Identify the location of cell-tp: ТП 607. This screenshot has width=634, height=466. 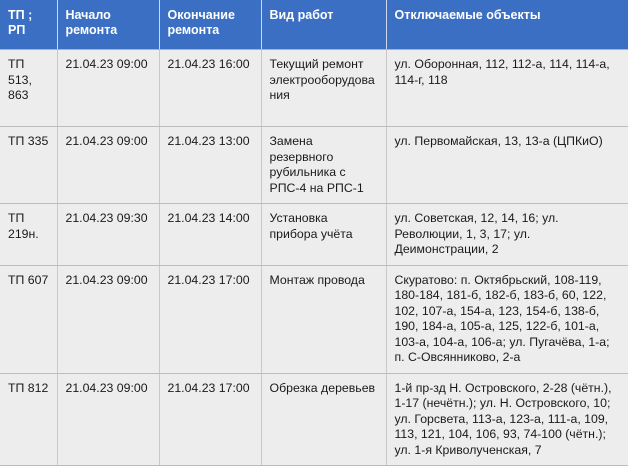
(29, 319).